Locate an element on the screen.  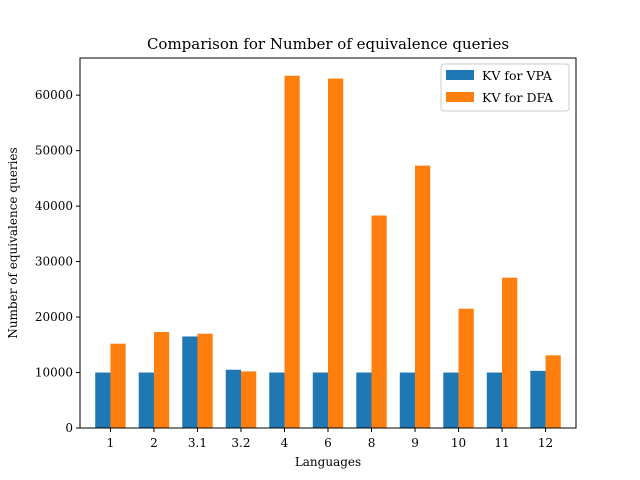
y-tick-label: 10000 is located at coordinates (54, 373).